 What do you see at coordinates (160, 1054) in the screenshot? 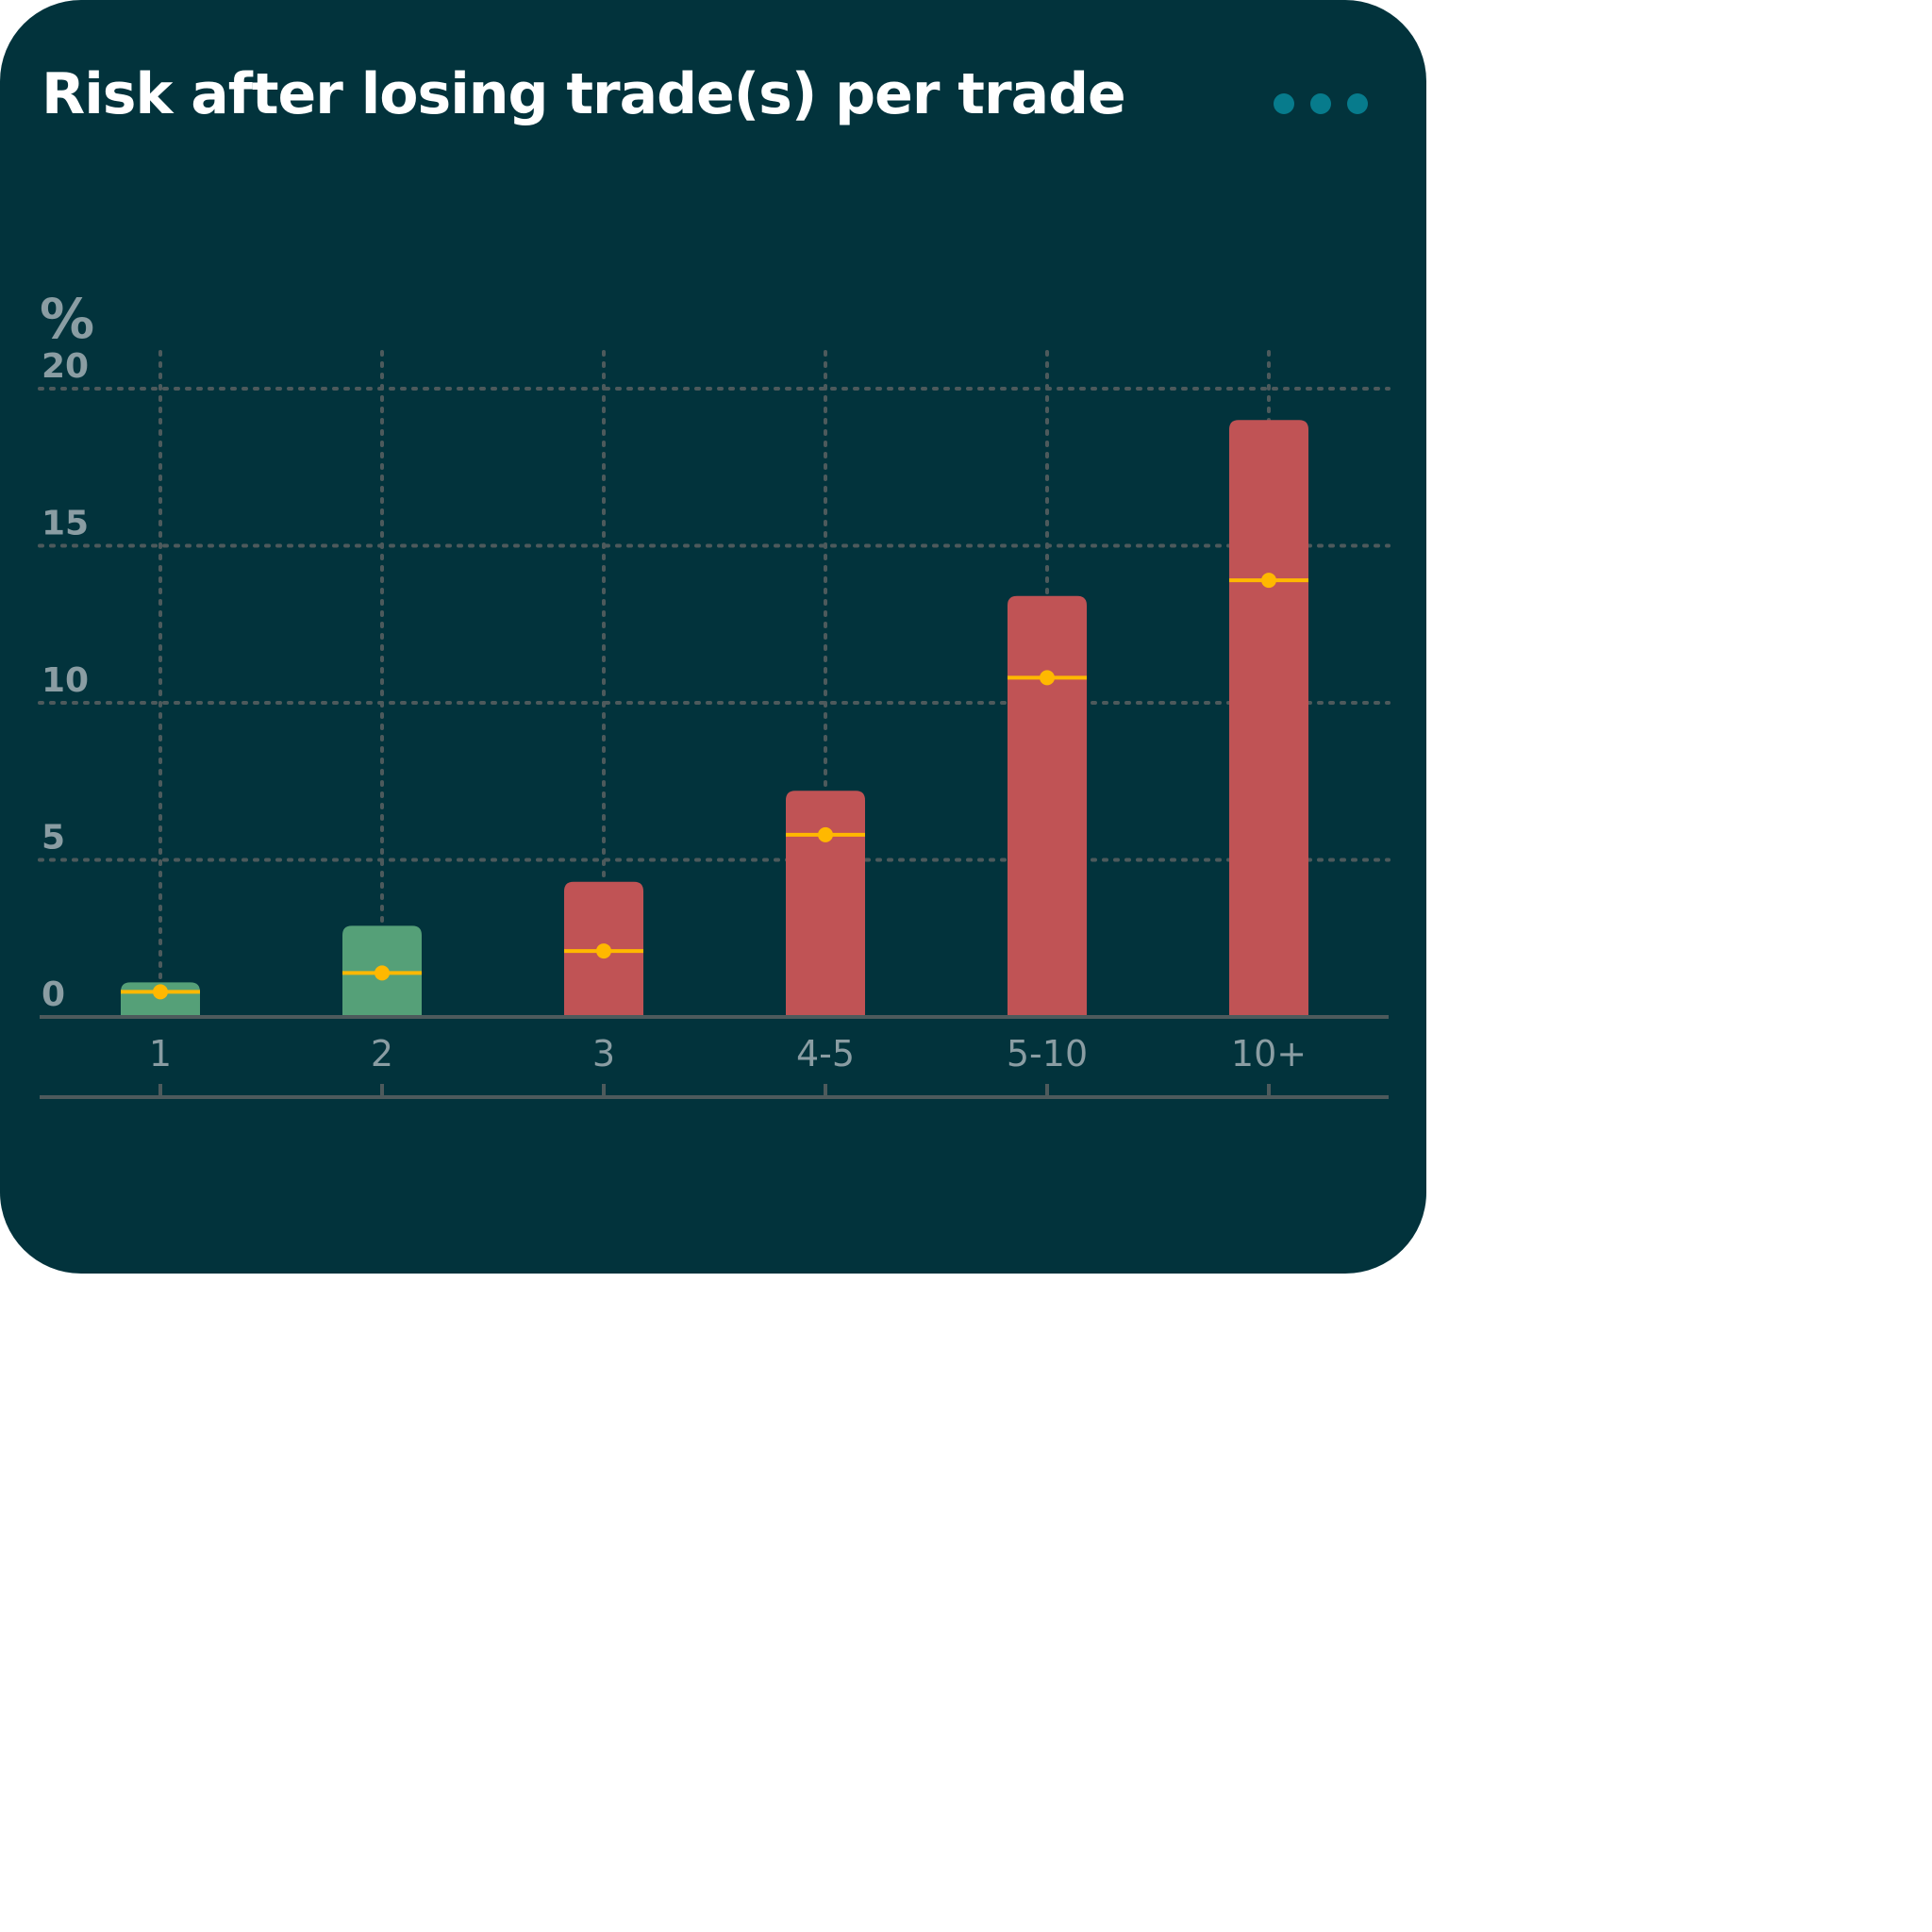
I see `x-tick-label: 1` at bounding box center [160, 1054].